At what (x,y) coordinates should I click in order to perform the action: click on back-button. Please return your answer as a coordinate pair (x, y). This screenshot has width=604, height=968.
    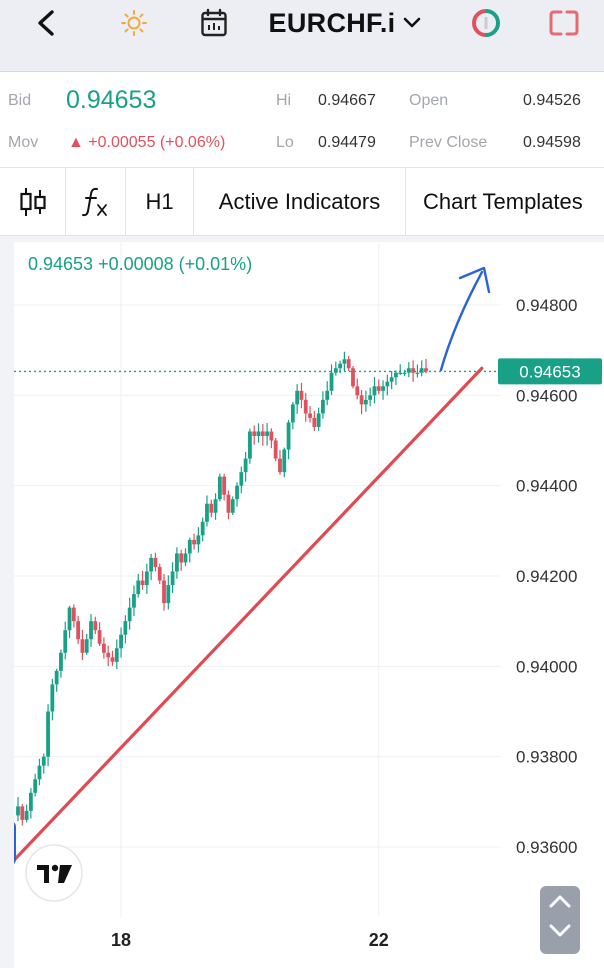
    Looking at the image, I should click on (46, 23).